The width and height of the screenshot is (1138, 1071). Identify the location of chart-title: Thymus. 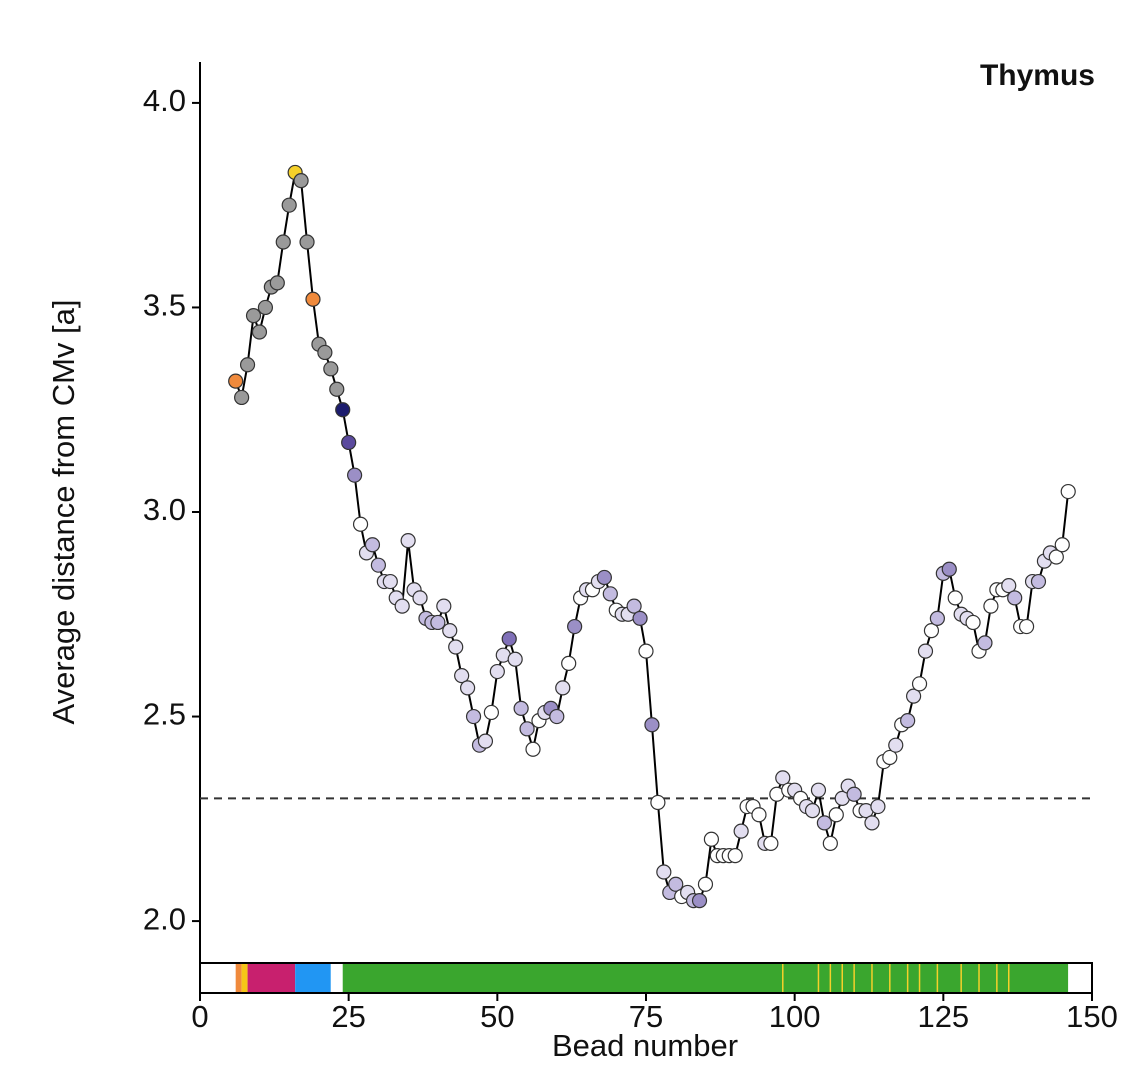
(1037, 75).